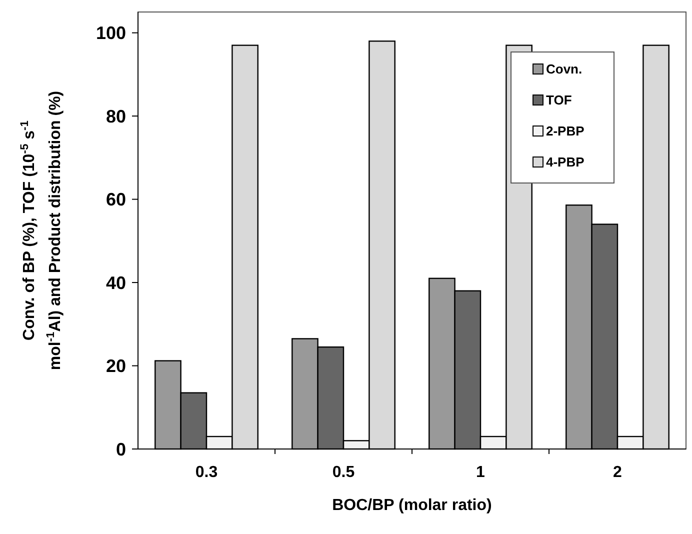  Describe the element at coordinates (412, 505) in the screenshot. I see `x-axis-title: BOC/BP (molar ratio)` at that location.